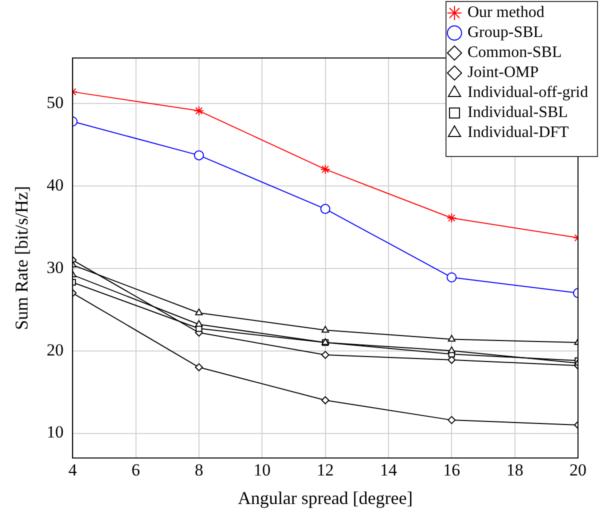  What do you see at coordinates (55, 102) in the screenshot?
I see `y-tick-label: 50` at bounding box center [55, 102].